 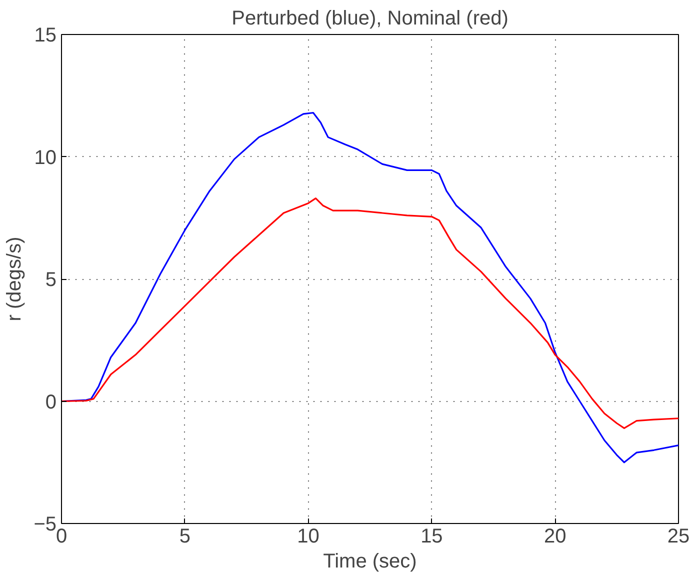 I want to click on x-tick-label: 5, so click(x=184, y=537).